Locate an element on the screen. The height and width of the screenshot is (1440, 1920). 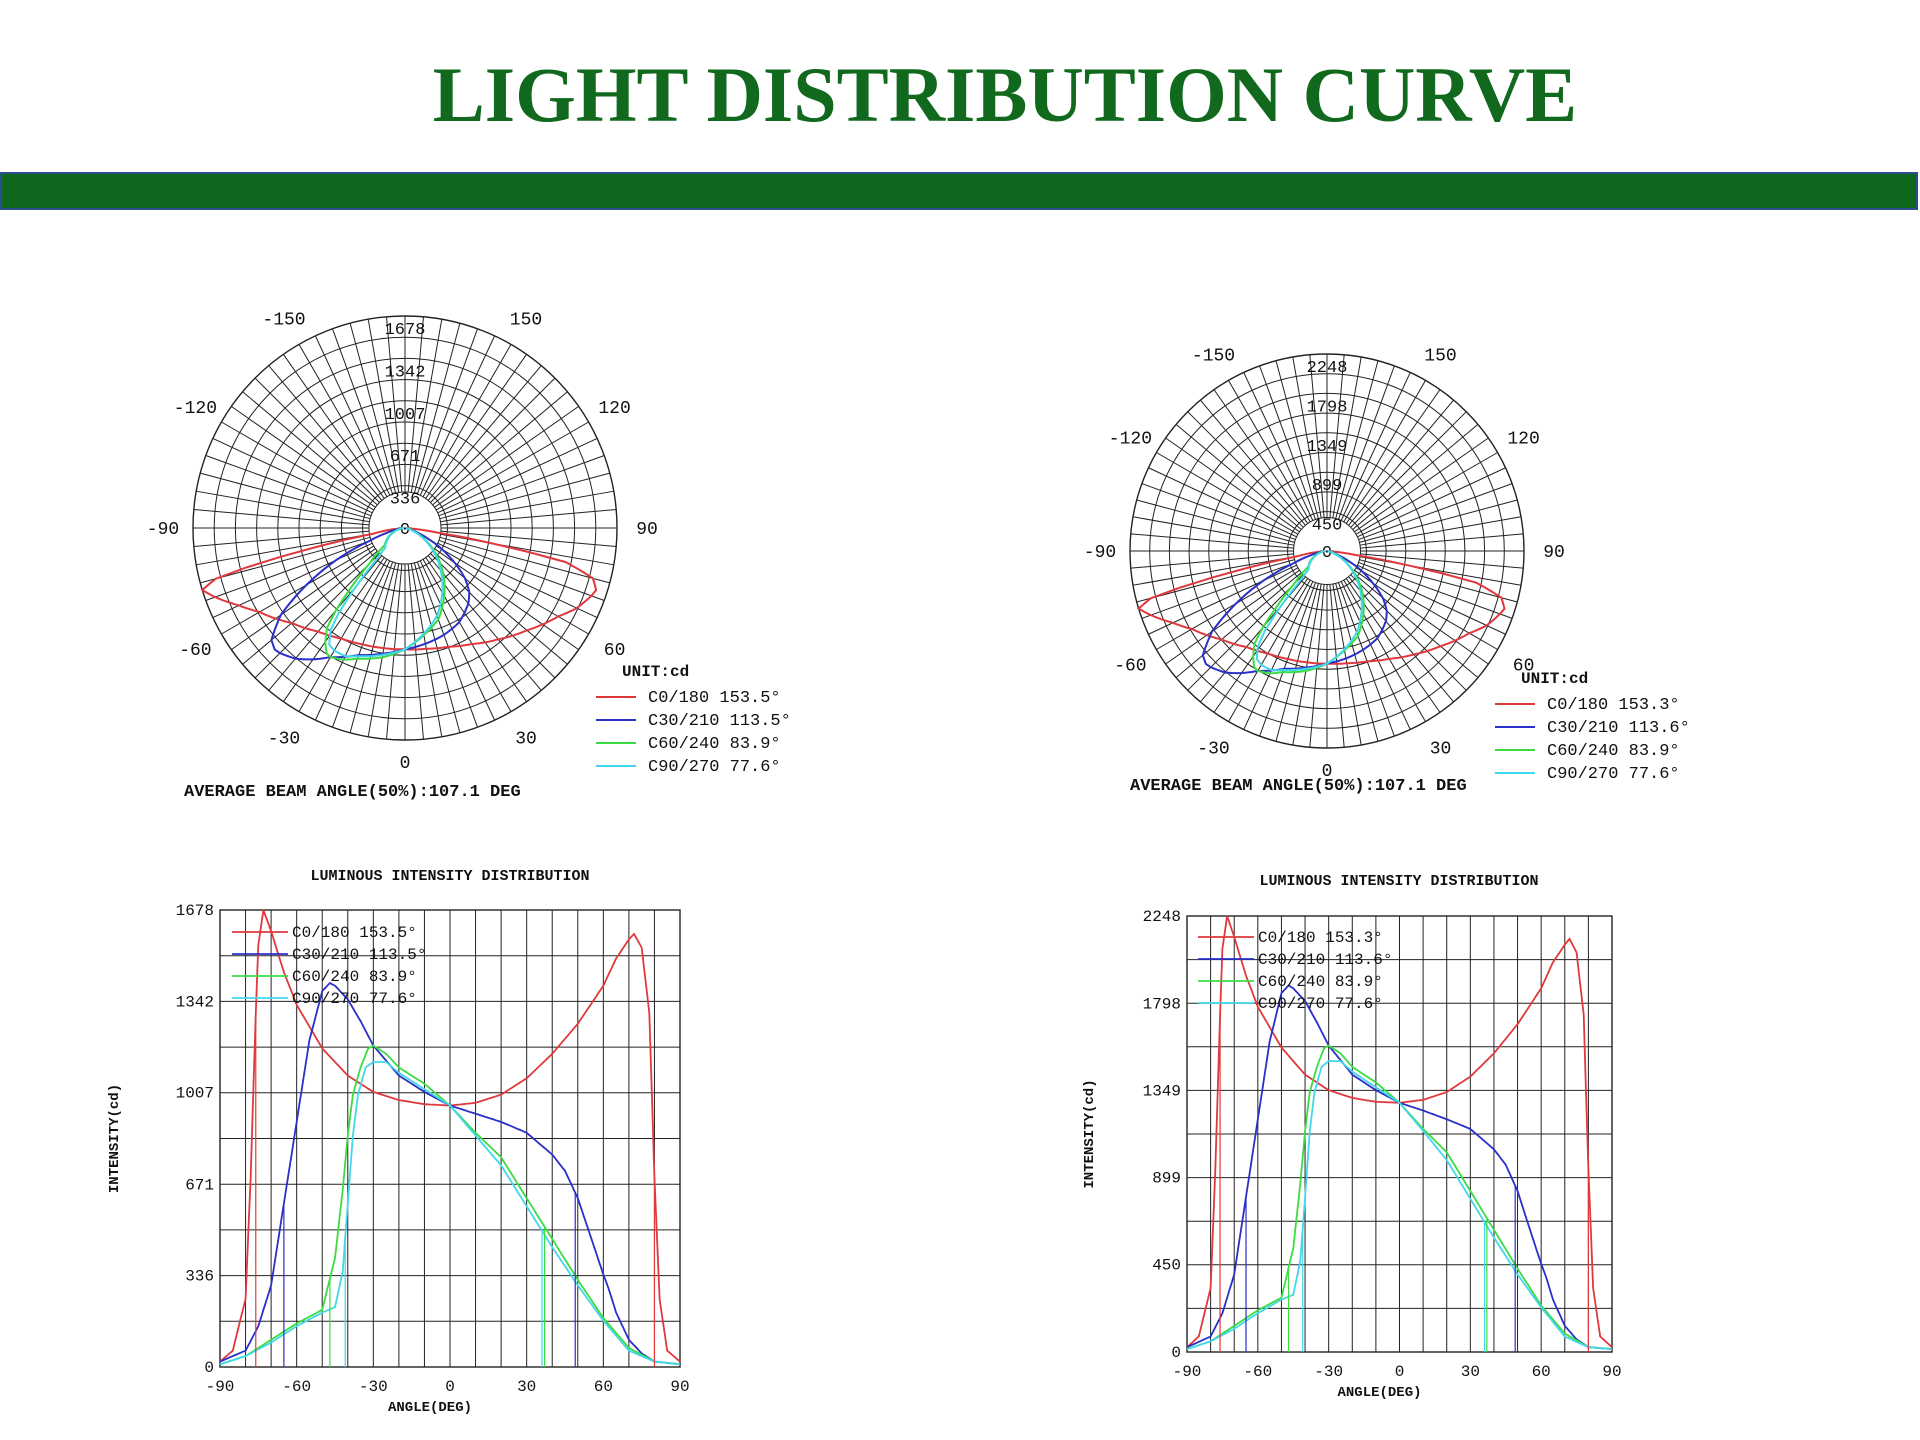
beam-angle-label: AVERAGE BEAM ANGLE(50%):107.1 DEG is located at coordinates (1298, 786).